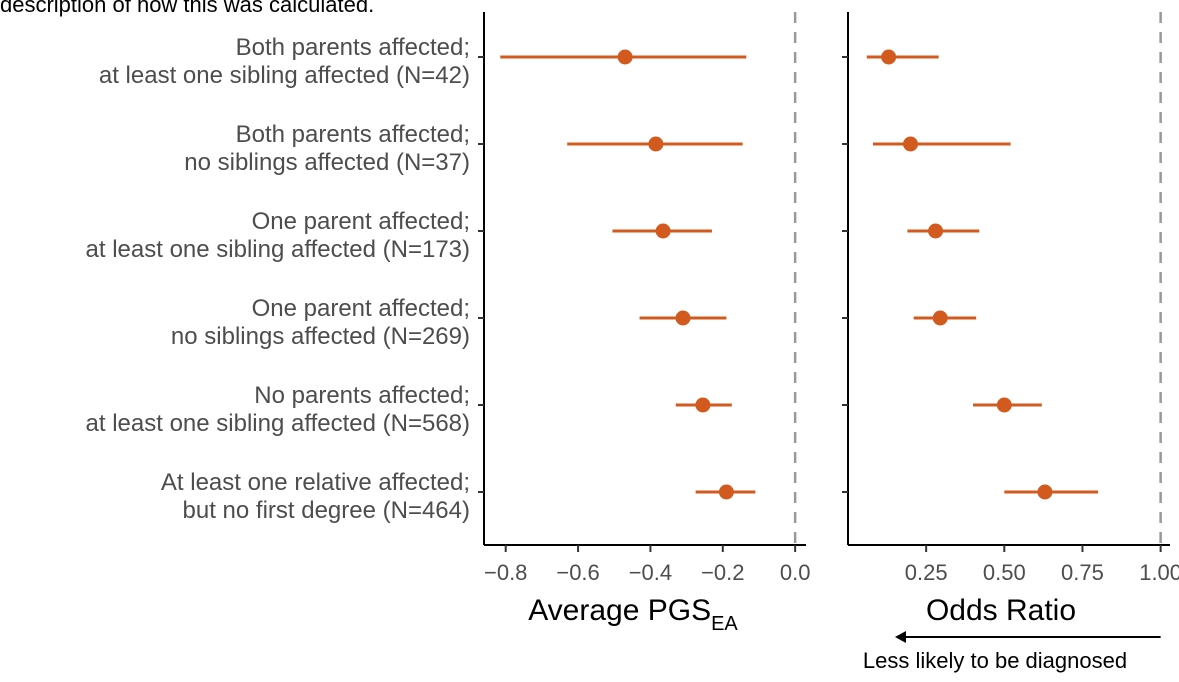 The image size is (1179, 682). I want to click on x-tick-label-pgs: 0.0, so click(795, 572).